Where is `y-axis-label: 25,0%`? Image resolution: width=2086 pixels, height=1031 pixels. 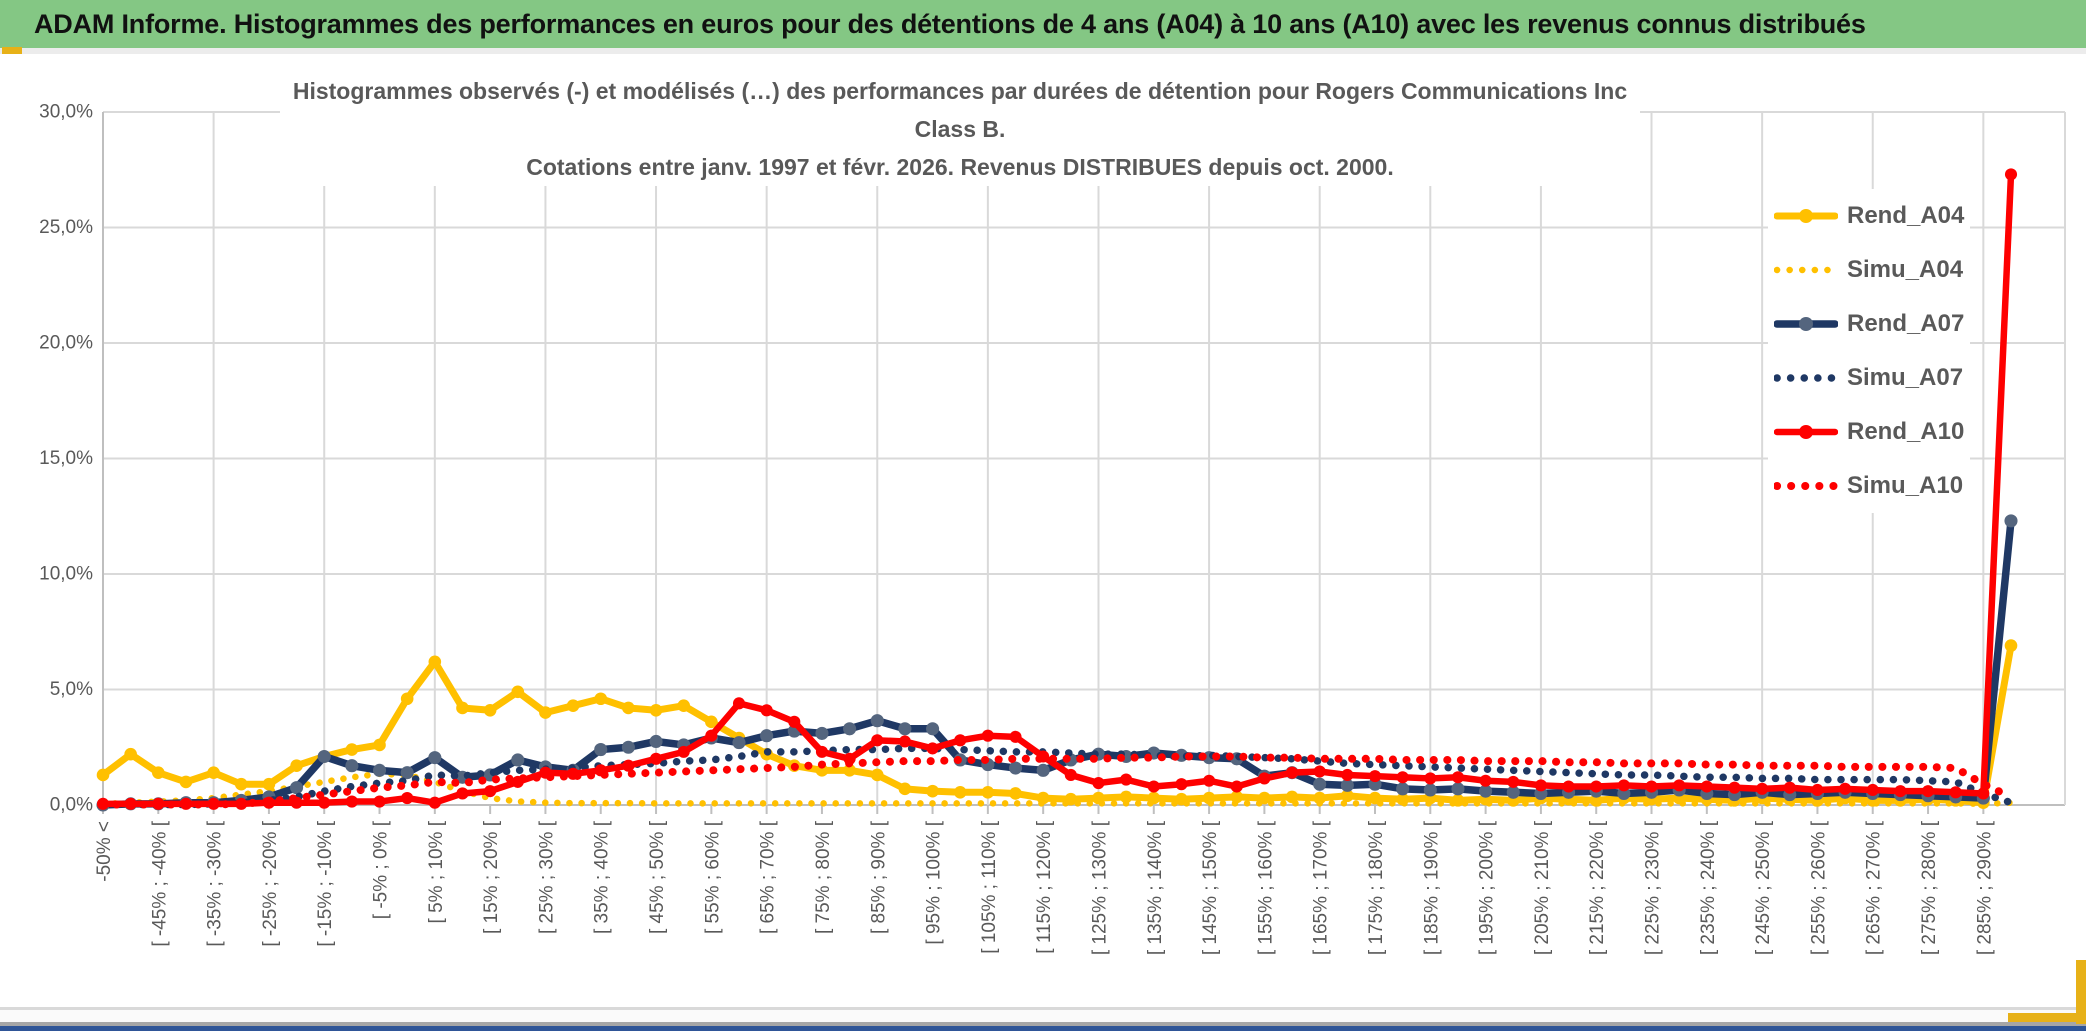 y-axis-label: 25,0% is located at coordinates (66, 227).